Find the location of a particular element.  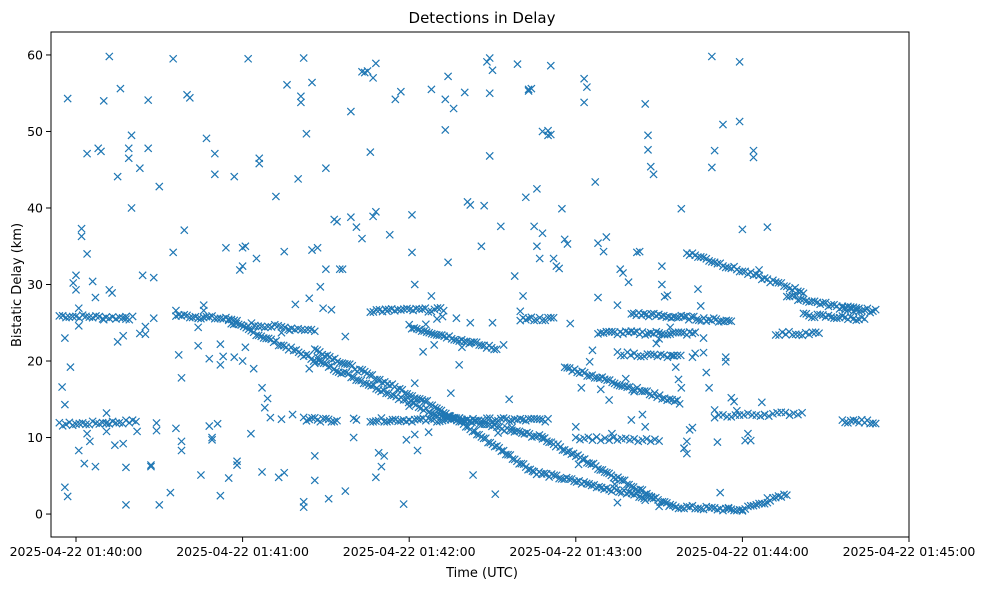

y-tick-label: 20 is located at coordinates (35, 361).